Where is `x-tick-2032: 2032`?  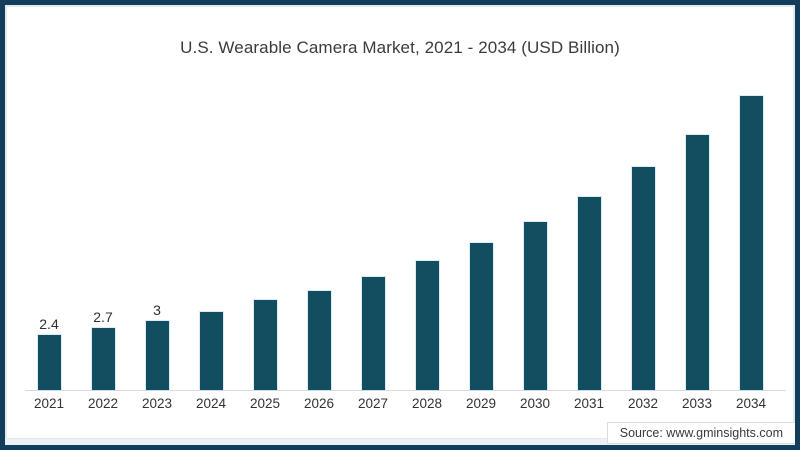 x-tick-2032: 2032 is located at coordinates (643, 403).